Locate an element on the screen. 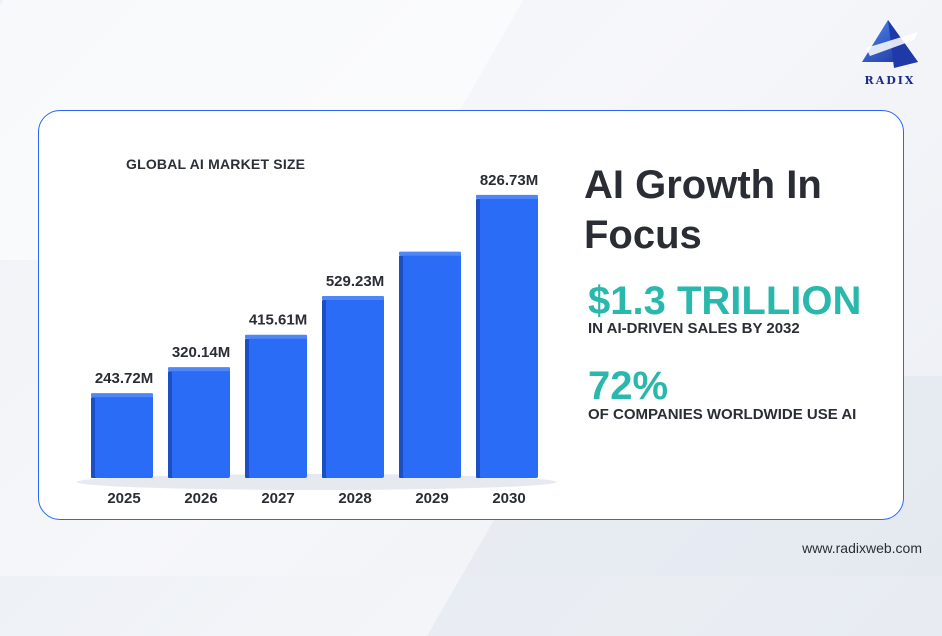 The width and height of the screenshot is (942, 636). logo-text: RADIX is located at coordinates (890, 80).